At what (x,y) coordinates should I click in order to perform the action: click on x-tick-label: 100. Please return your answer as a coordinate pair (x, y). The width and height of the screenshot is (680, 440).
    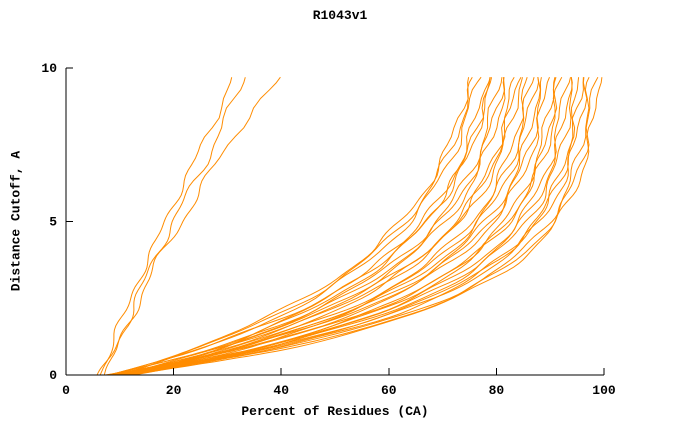
    Looking at the image, I should click on (604, 390).